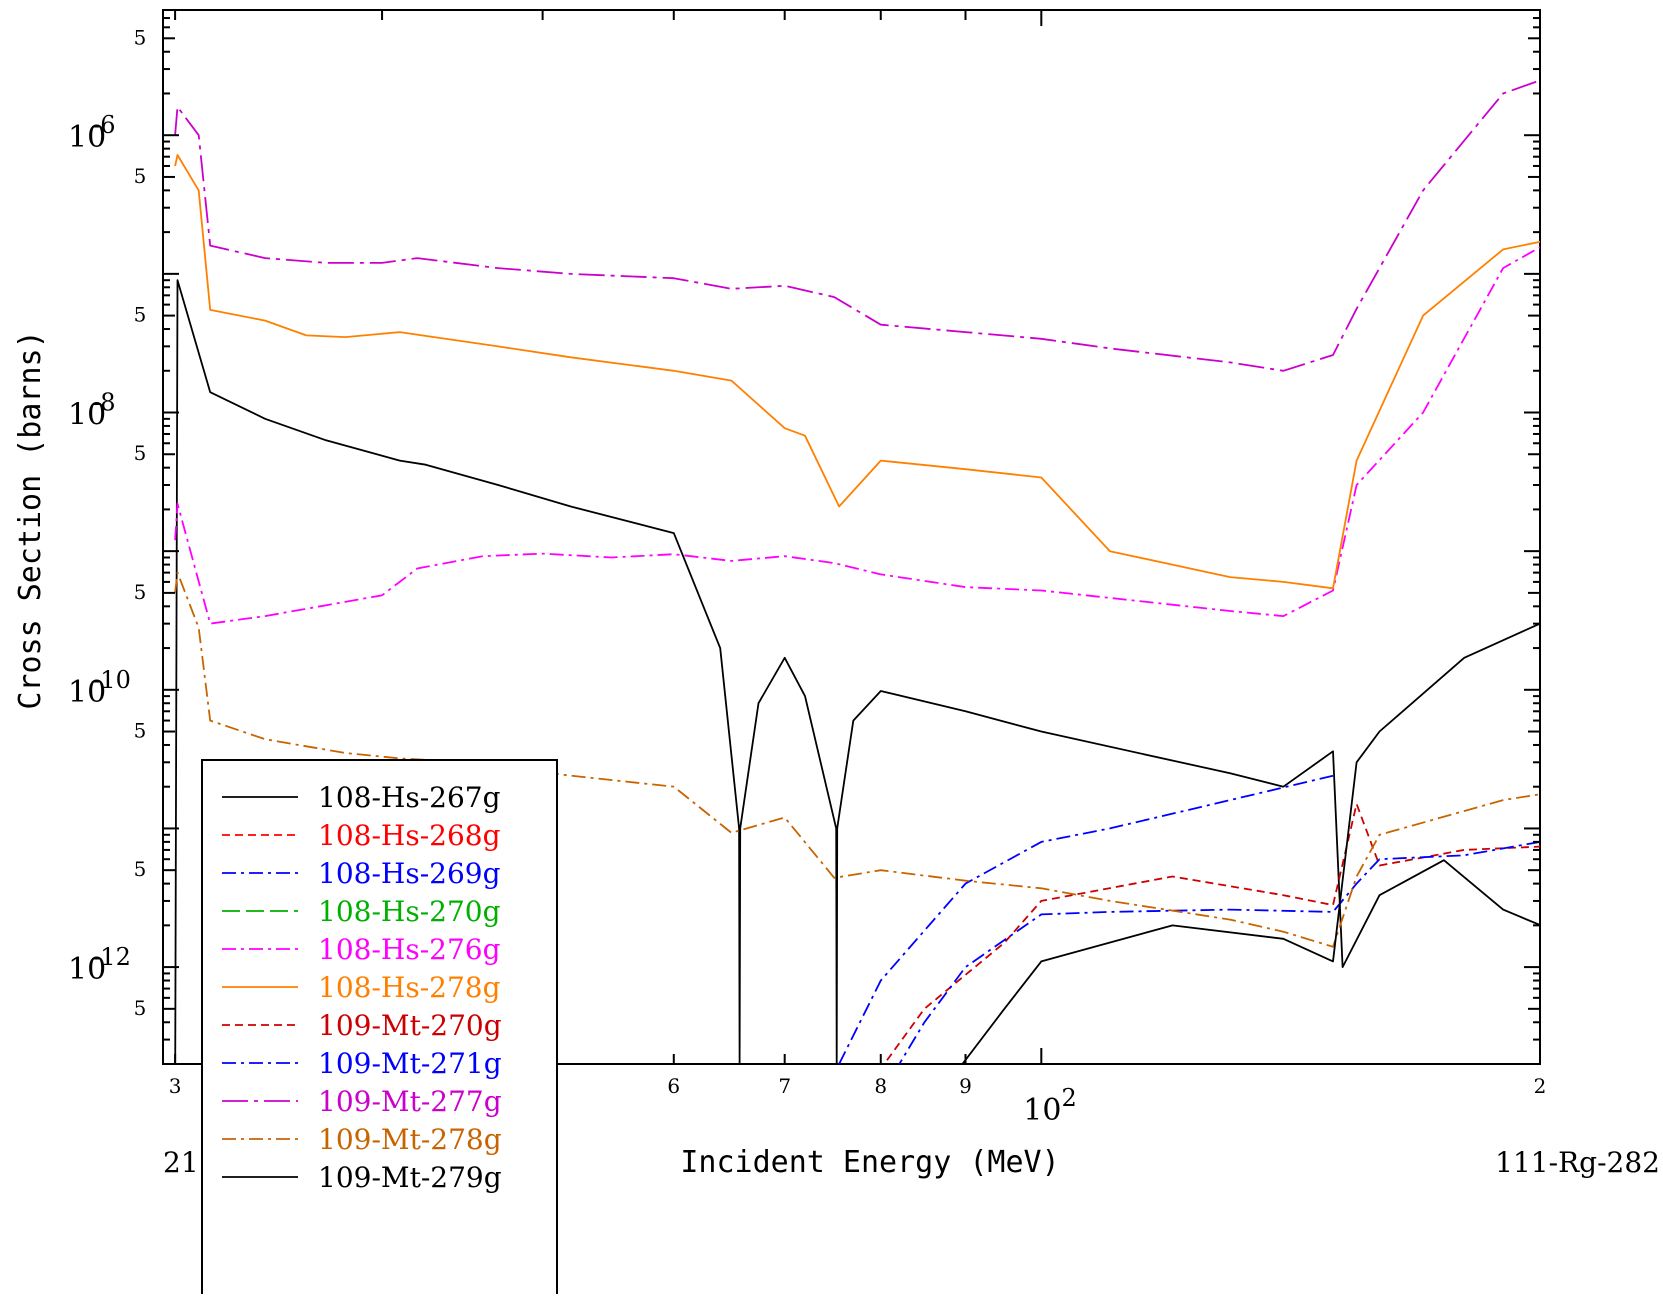  What do you see at coordinates (175, 1086) in the screenshot?
I see `x-tick-label: 3` at bounding box center [175, 1086].